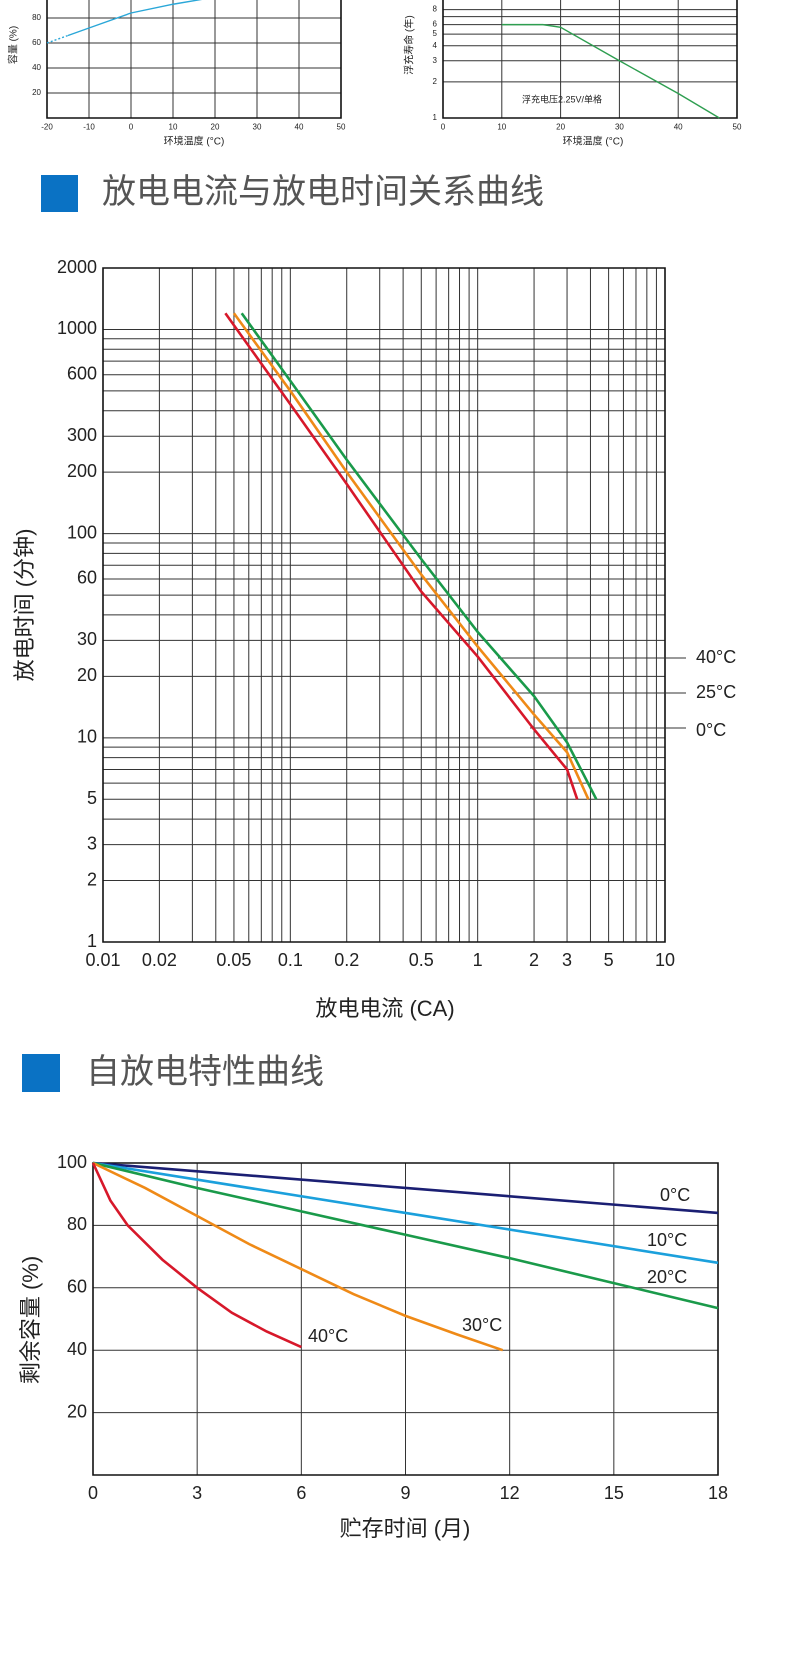  I want to click on x-tick-label: 5, so click(609, 960).